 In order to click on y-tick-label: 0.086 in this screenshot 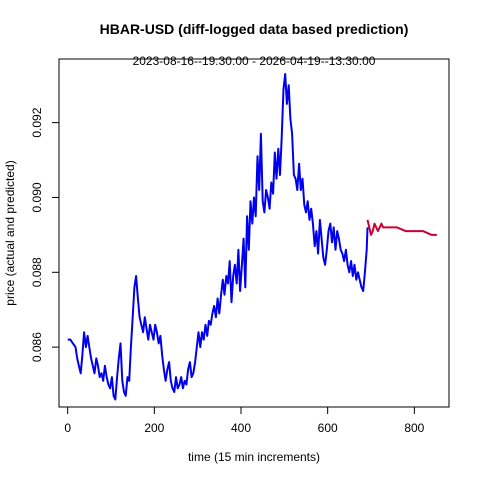, I will do `click(37, 347)`.